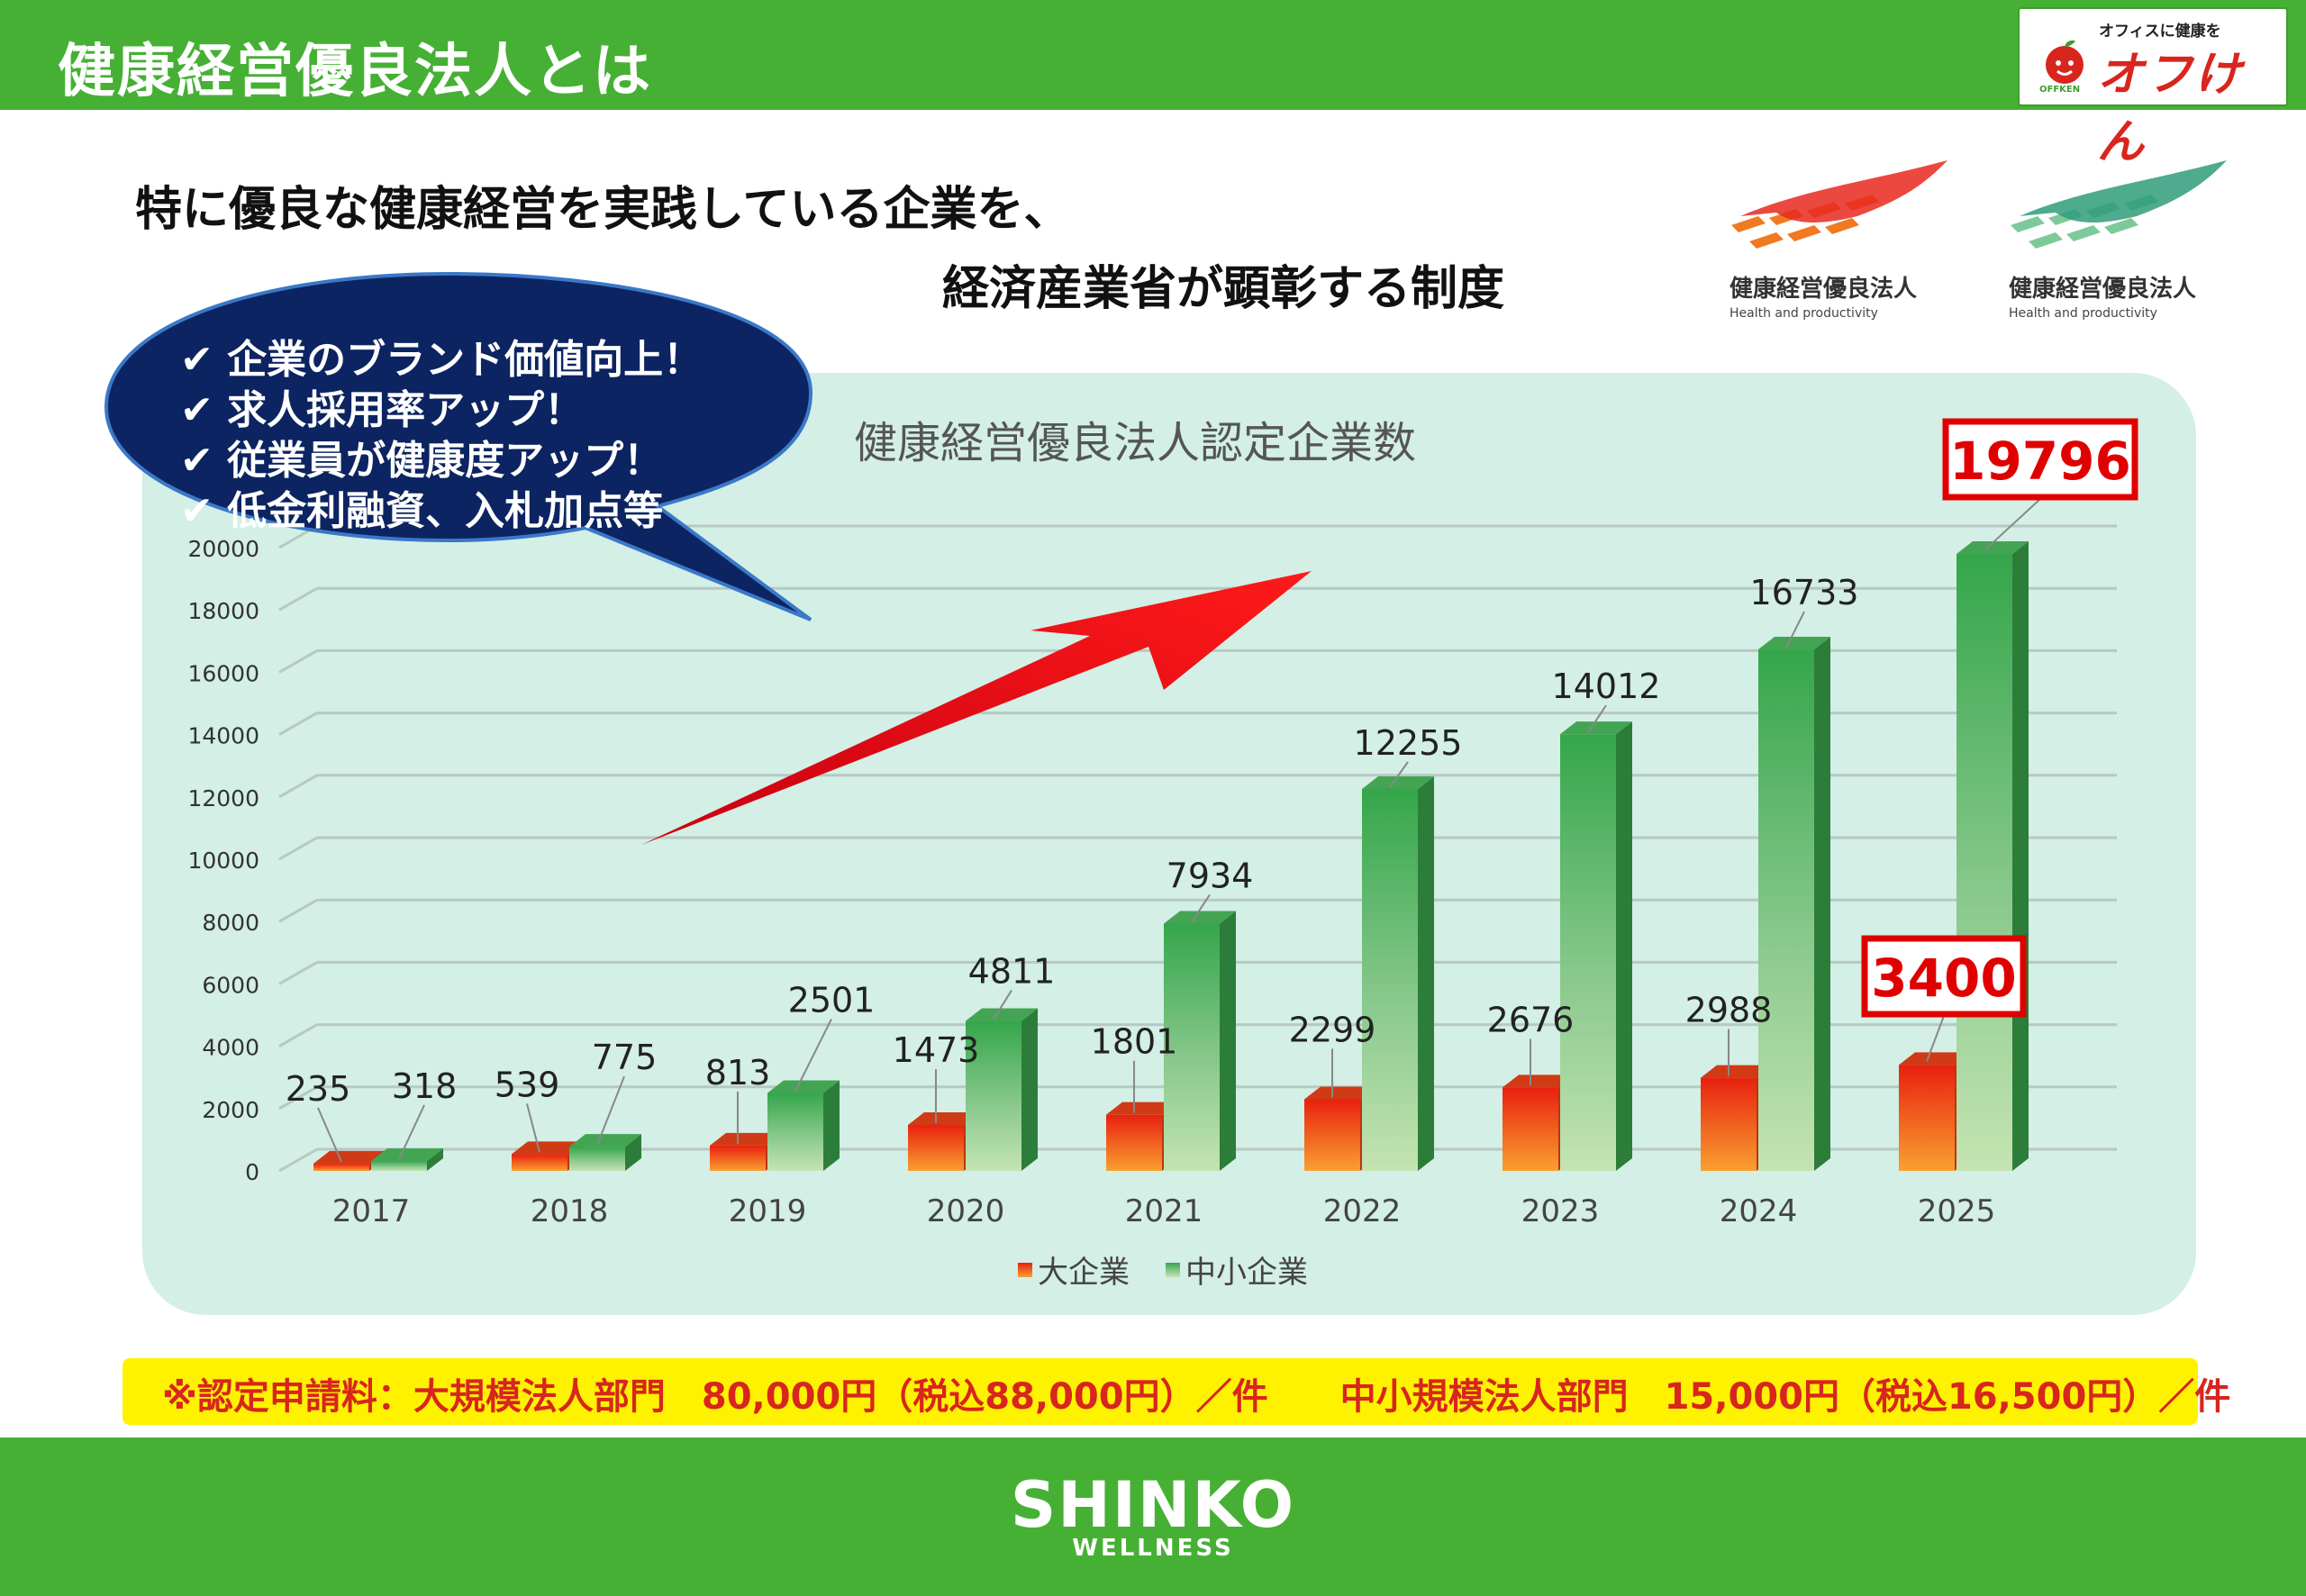  What do you see at coordinates (1173, 1270) in the screenshot?
I see `legend-swatch-sme` at bounding box center [1173, 1270].